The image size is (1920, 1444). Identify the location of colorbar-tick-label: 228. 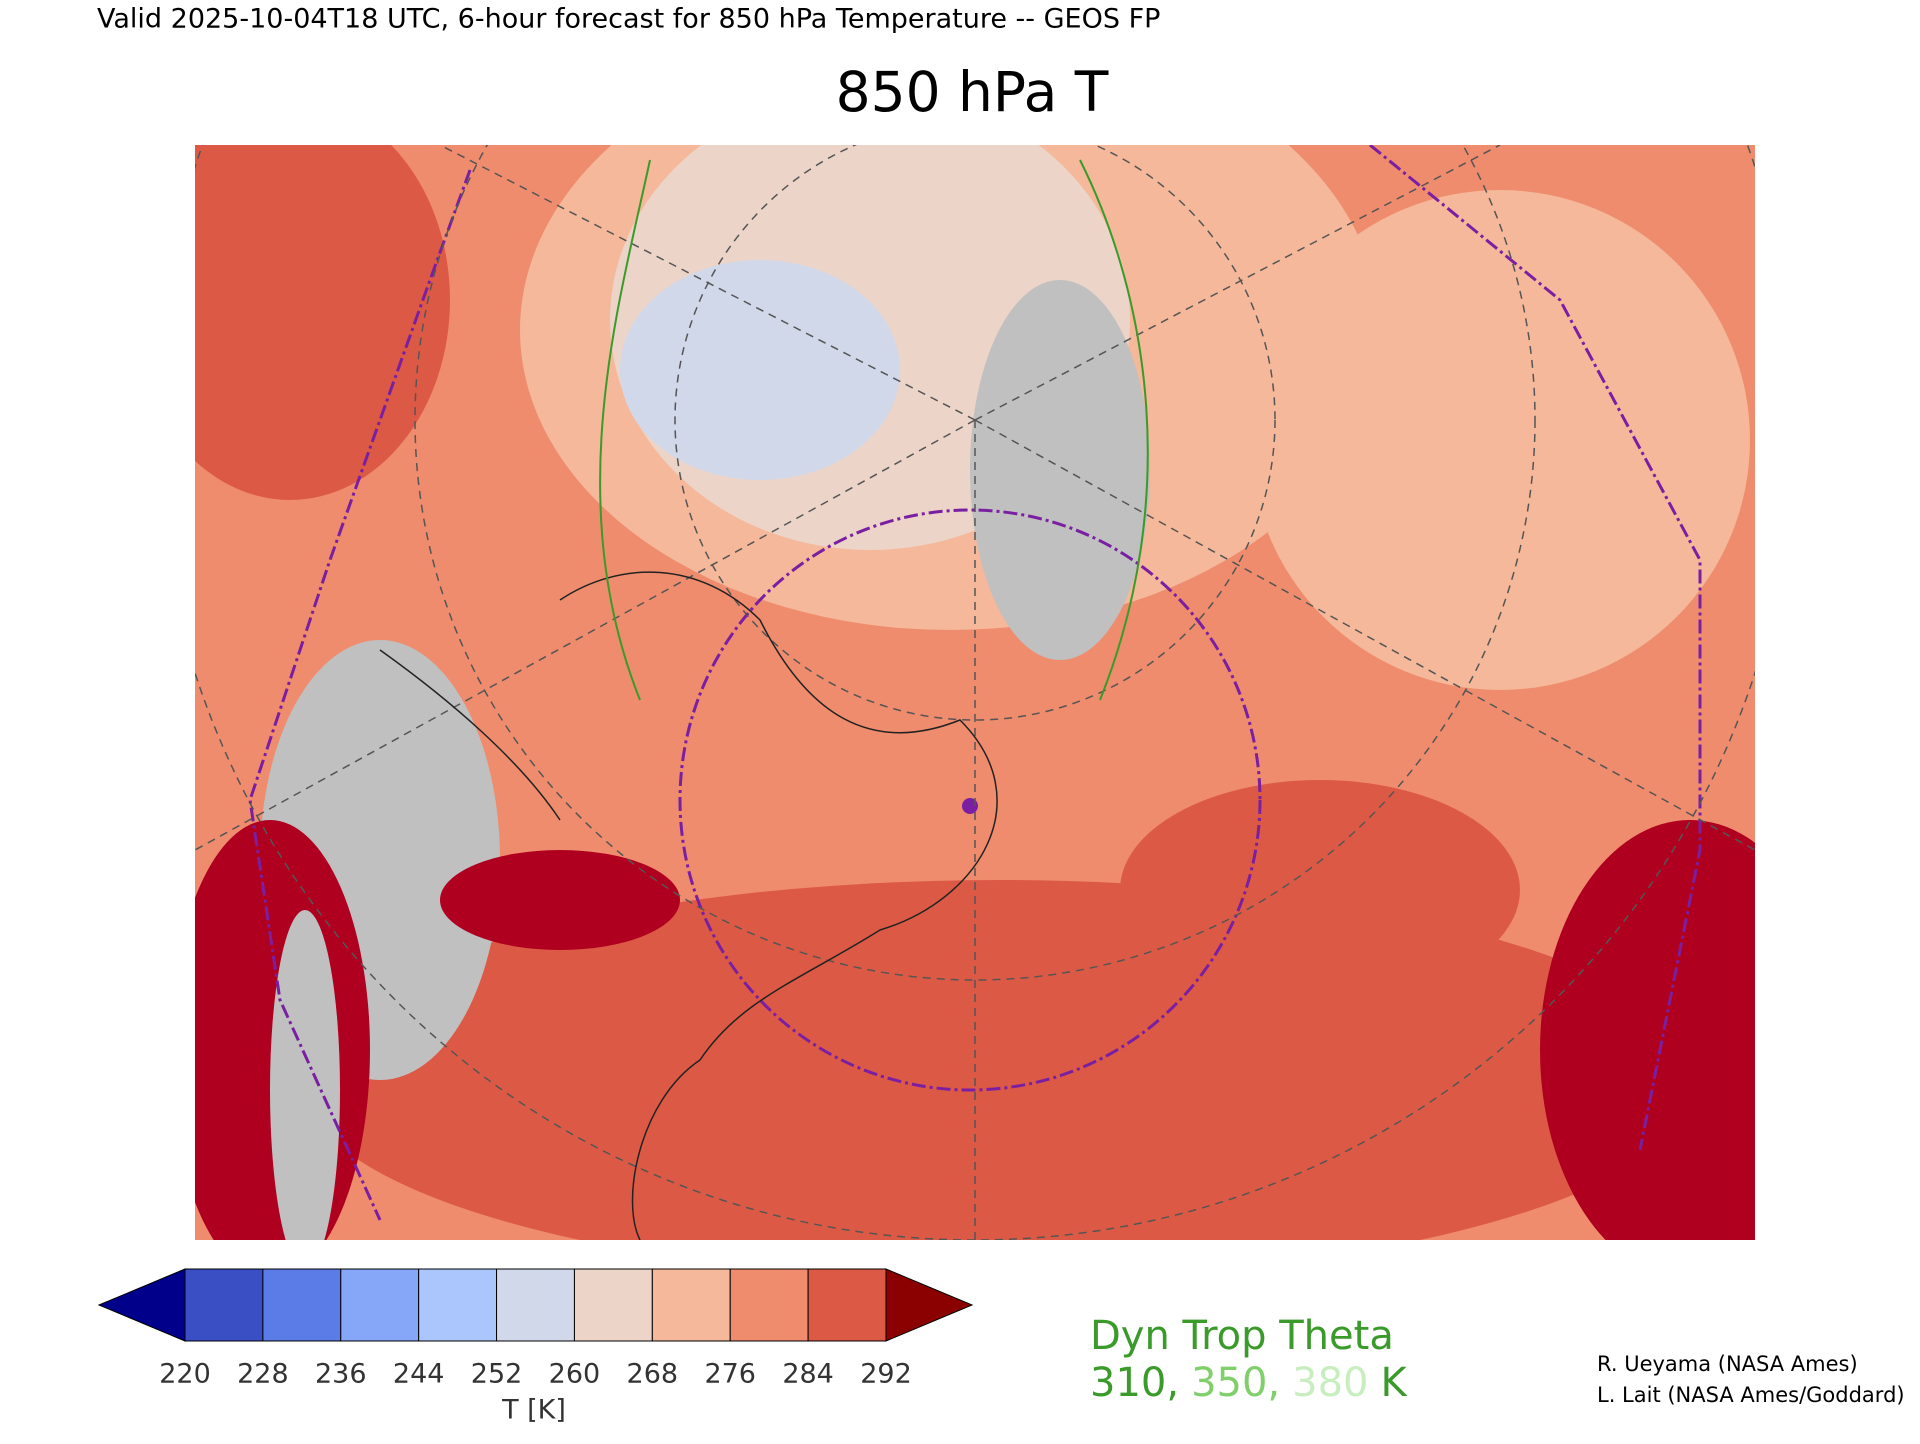
(263, 1374).